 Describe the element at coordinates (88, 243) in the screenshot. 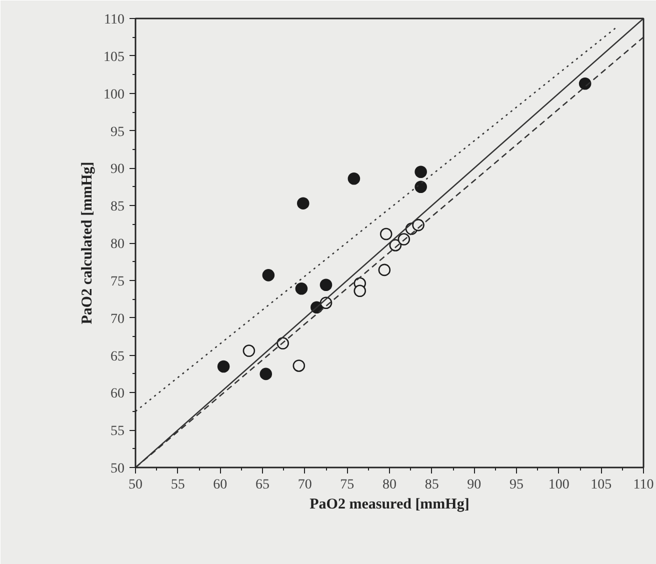

I see `y-axis-title: PaO2 calculated [mmHg]` at that location.